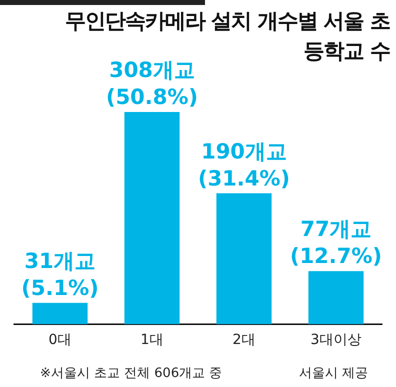 This screenshot has height=387, width=396. I want to click on x-tick-label: 3대이상, so click(336, 340).